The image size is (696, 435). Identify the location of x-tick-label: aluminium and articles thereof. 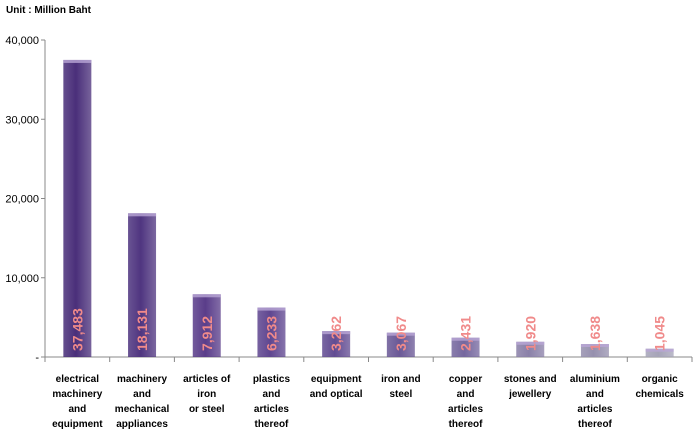
(595, 402).